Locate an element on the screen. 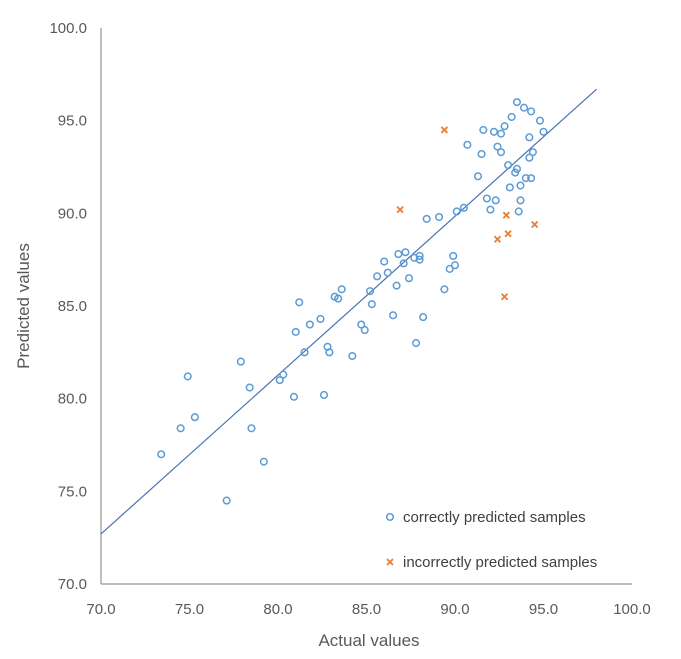  legend-label-incorrect: incorrectly predicted samples is located at coordinates (500, 562).